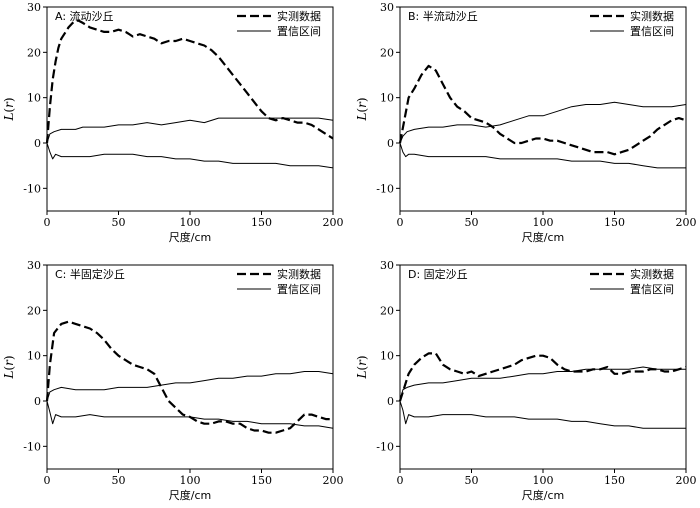 The image size is (700, 508). I want to click on panel-d-x-tick-label: 50, so click(472, 480).